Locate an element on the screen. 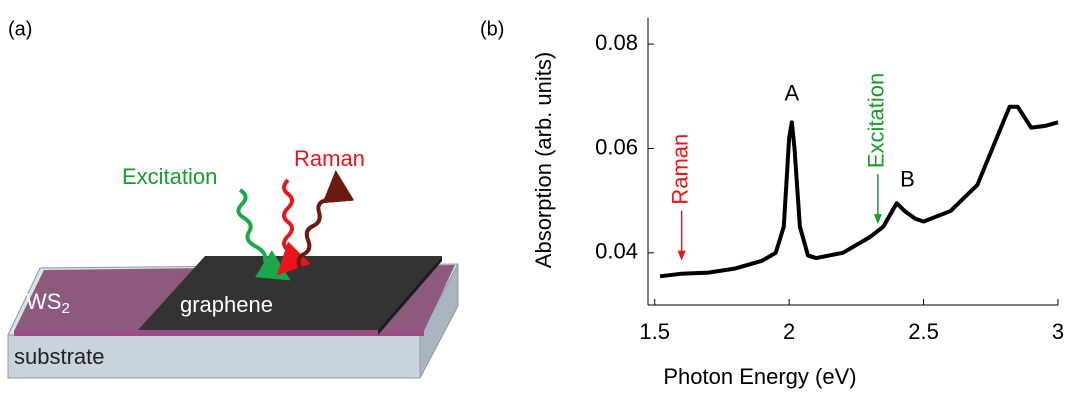  panel-label: (a) is located at coordinates (20, 29).